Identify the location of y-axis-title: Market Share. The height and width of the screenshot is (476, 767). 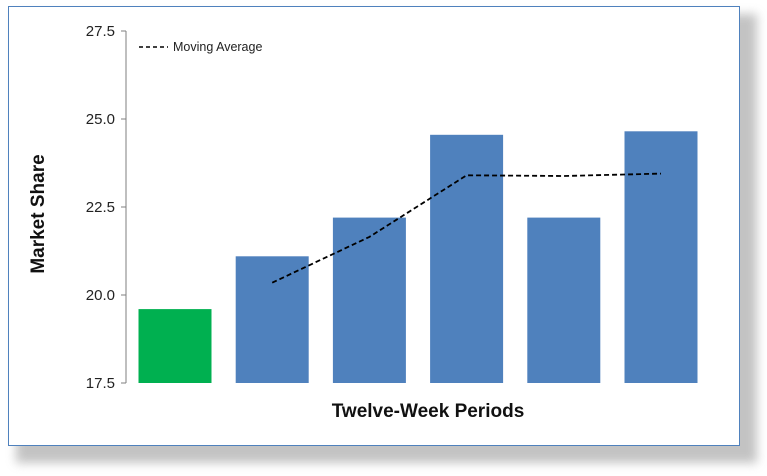
(38, 213).